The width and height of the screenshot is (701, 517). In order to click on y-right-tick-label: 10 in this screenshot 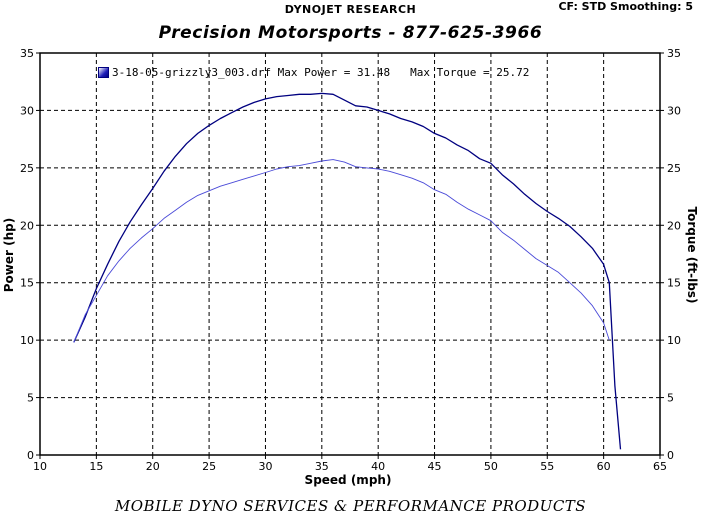, I will do `click(674, 340)`.